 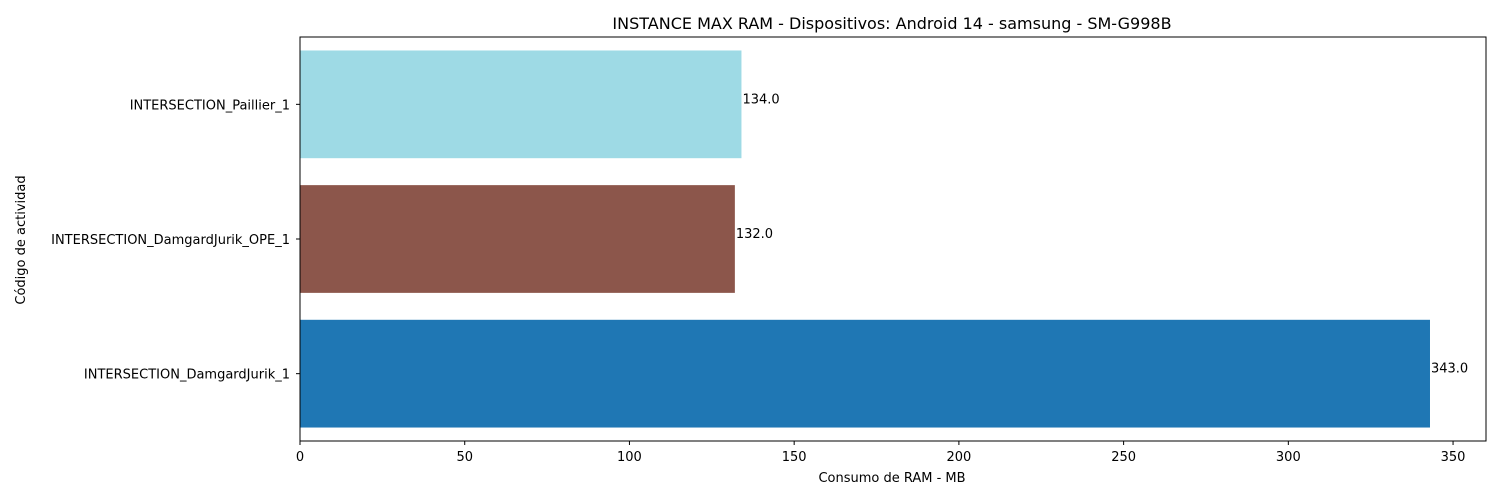 I want to click on x-tick-label: 300, so click(x=1288, y=457).